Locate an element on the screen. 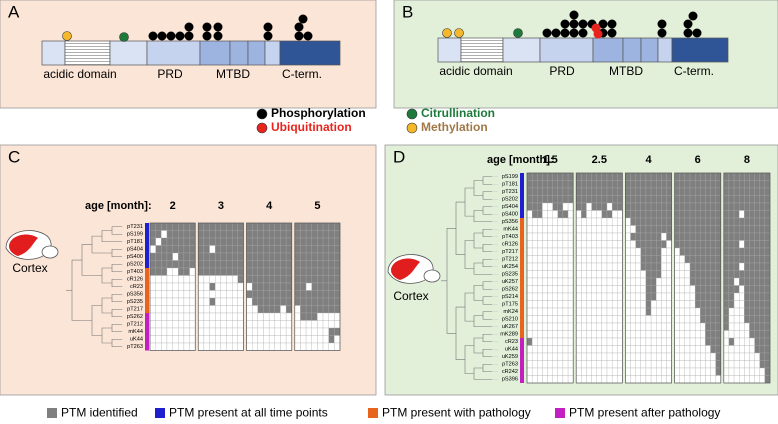 The width and height of the screenshot is (778, 424). age-tick: 4 is located at coordinates (269, 206).